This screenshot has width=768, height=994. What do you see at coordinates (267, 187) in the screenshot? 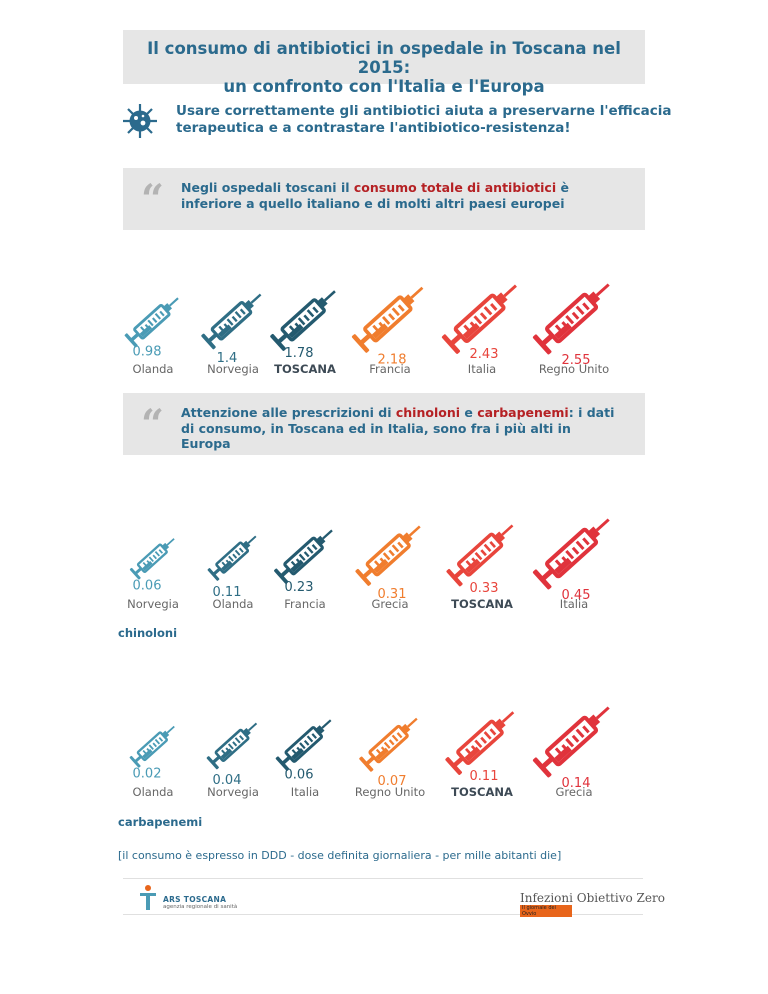
I see `quote-text-part: Negli ospedali toscani il` at bounding box center [267, 187].